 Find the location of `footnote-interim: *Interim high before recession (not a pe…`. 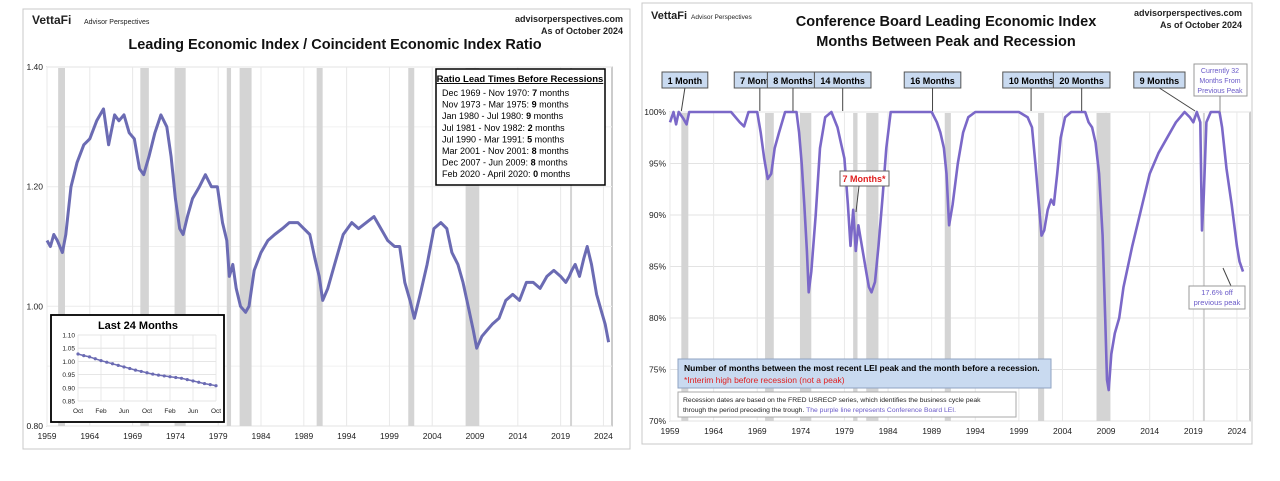

footnote-interim: *Interim high before recession (not a pe… is located at coordinates (764, 380).